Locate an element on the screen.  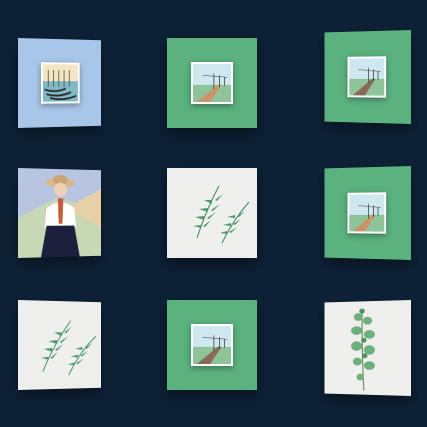
eucalyptus-branch-illustration-icon is located at coordinates (363, 352).